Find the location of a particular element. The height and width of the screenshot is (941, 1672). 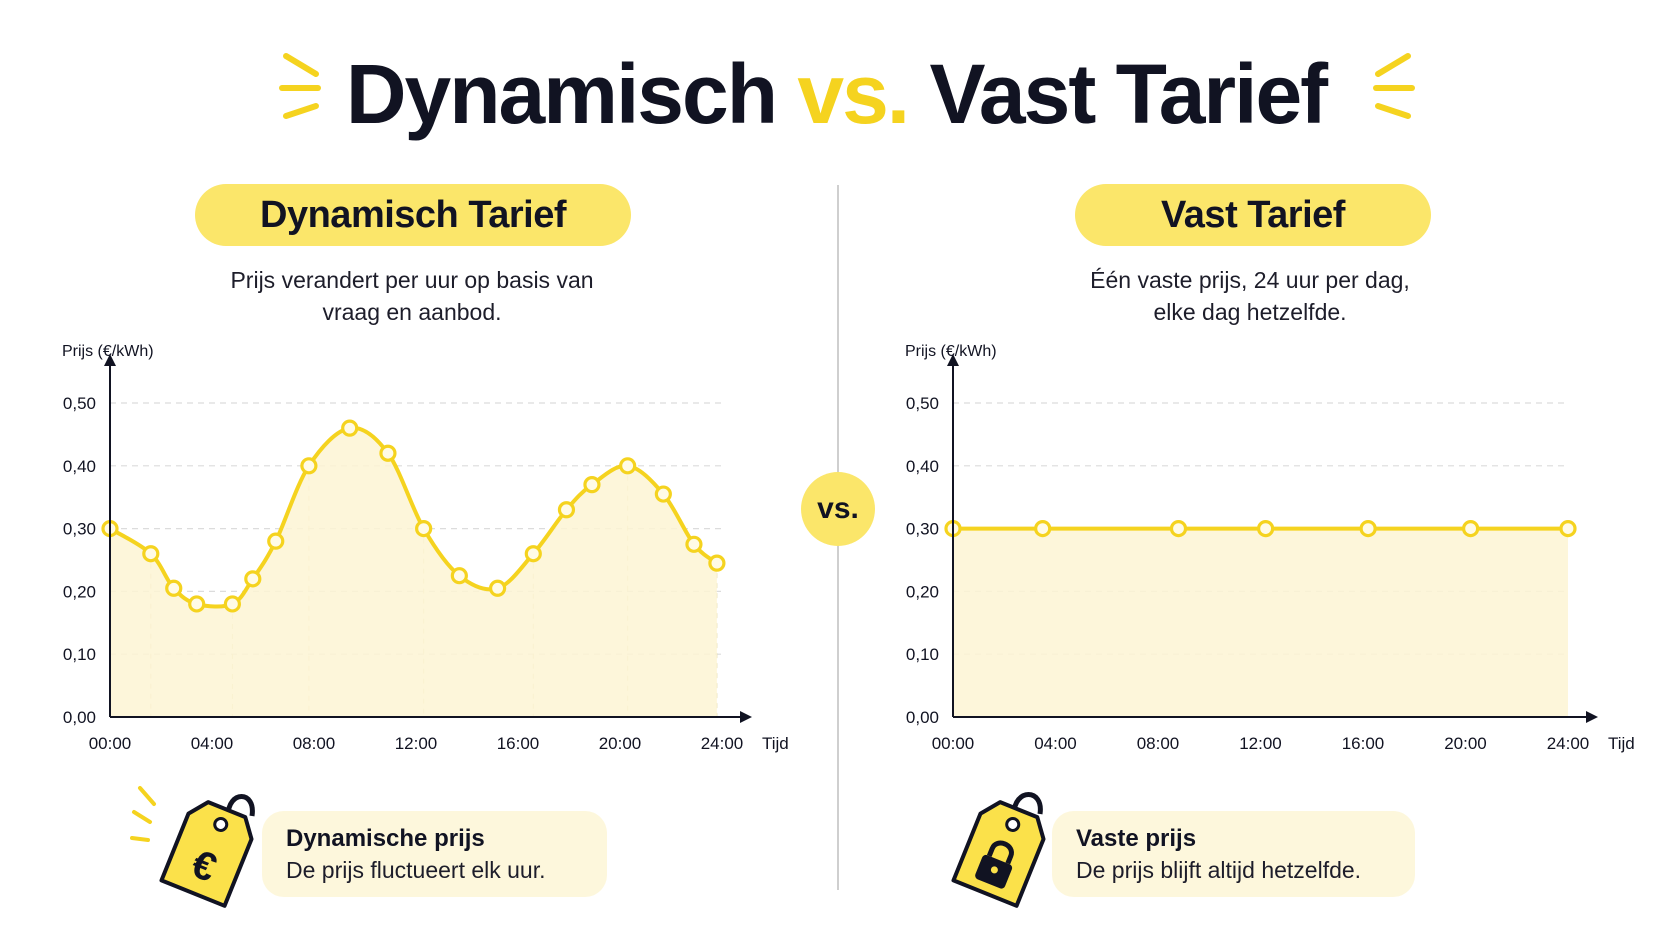

dynamic-y-tick-label: 0,00 is located at coordinates (79, 717).